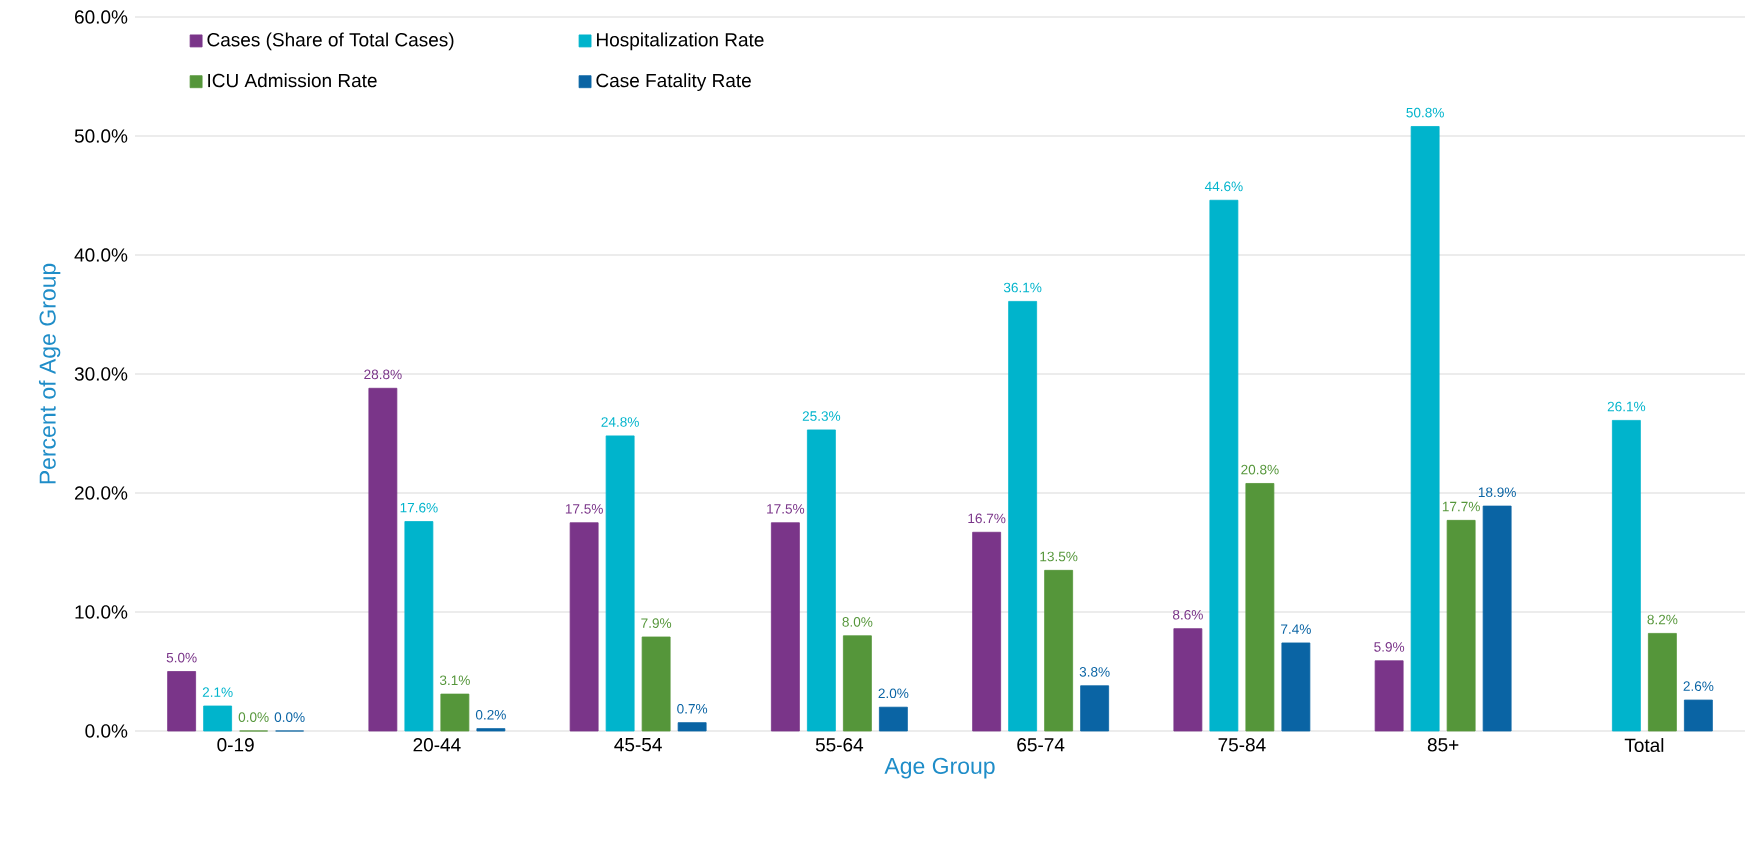 This screenshot has height=846, width=1756. Describe the element at coordinates (987, 518) in the screenshot. I see `data-label: 16.7%` at that location.